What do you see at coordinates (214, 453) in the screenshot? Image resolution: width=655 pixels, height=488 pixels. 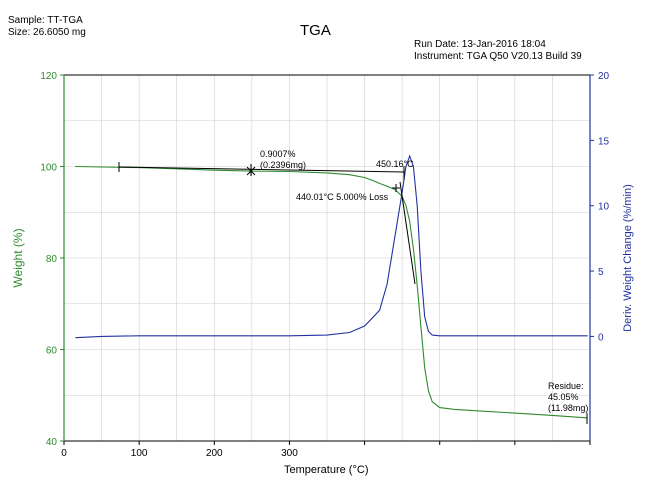 I see `x-tick-label: 200` at bounding box center [214, 453].